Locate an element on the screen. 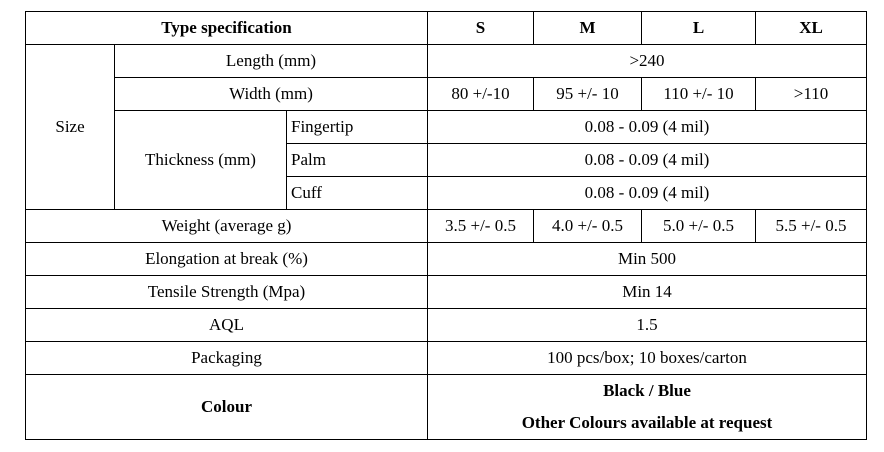  tensile-value: Min 14 is located at coordinates (647, 292).